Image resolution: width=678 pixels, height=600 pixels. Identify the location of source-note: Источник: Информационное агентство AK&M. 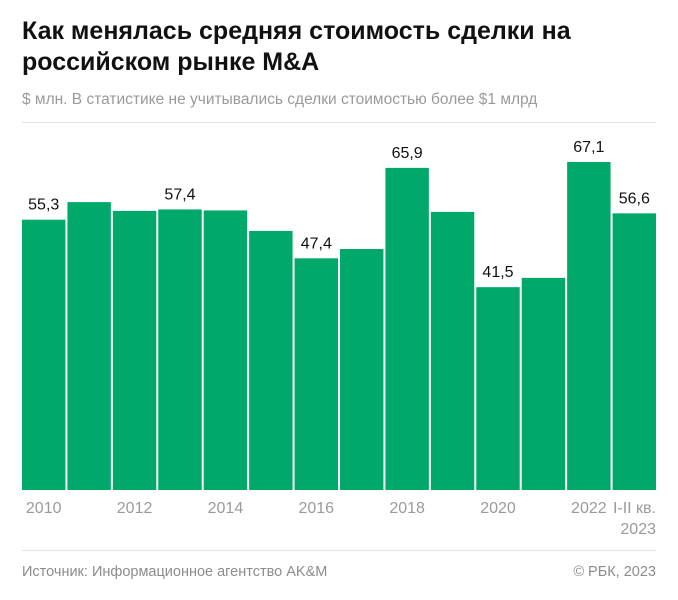
(175, 572).